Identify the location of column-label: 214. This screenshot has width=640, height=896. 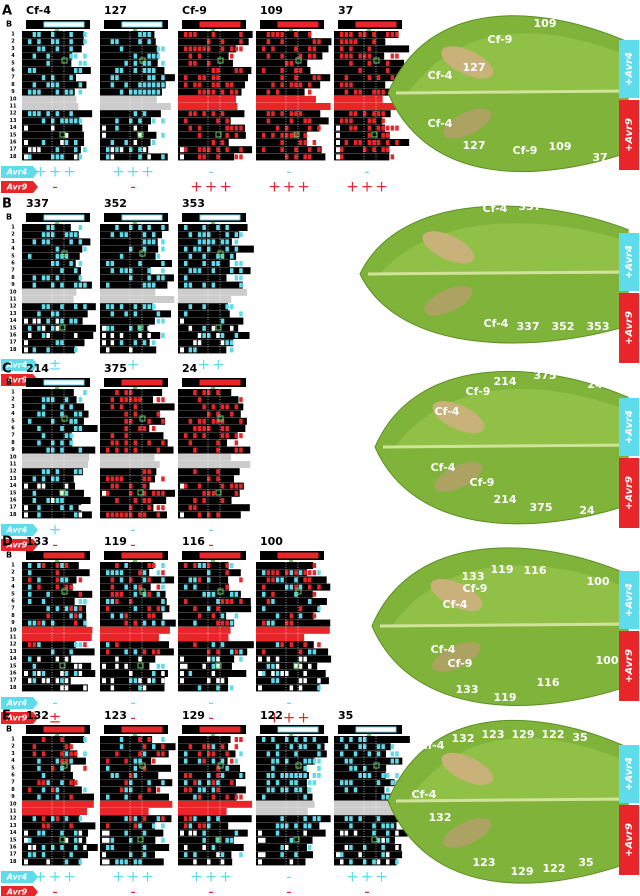
(37, 368).